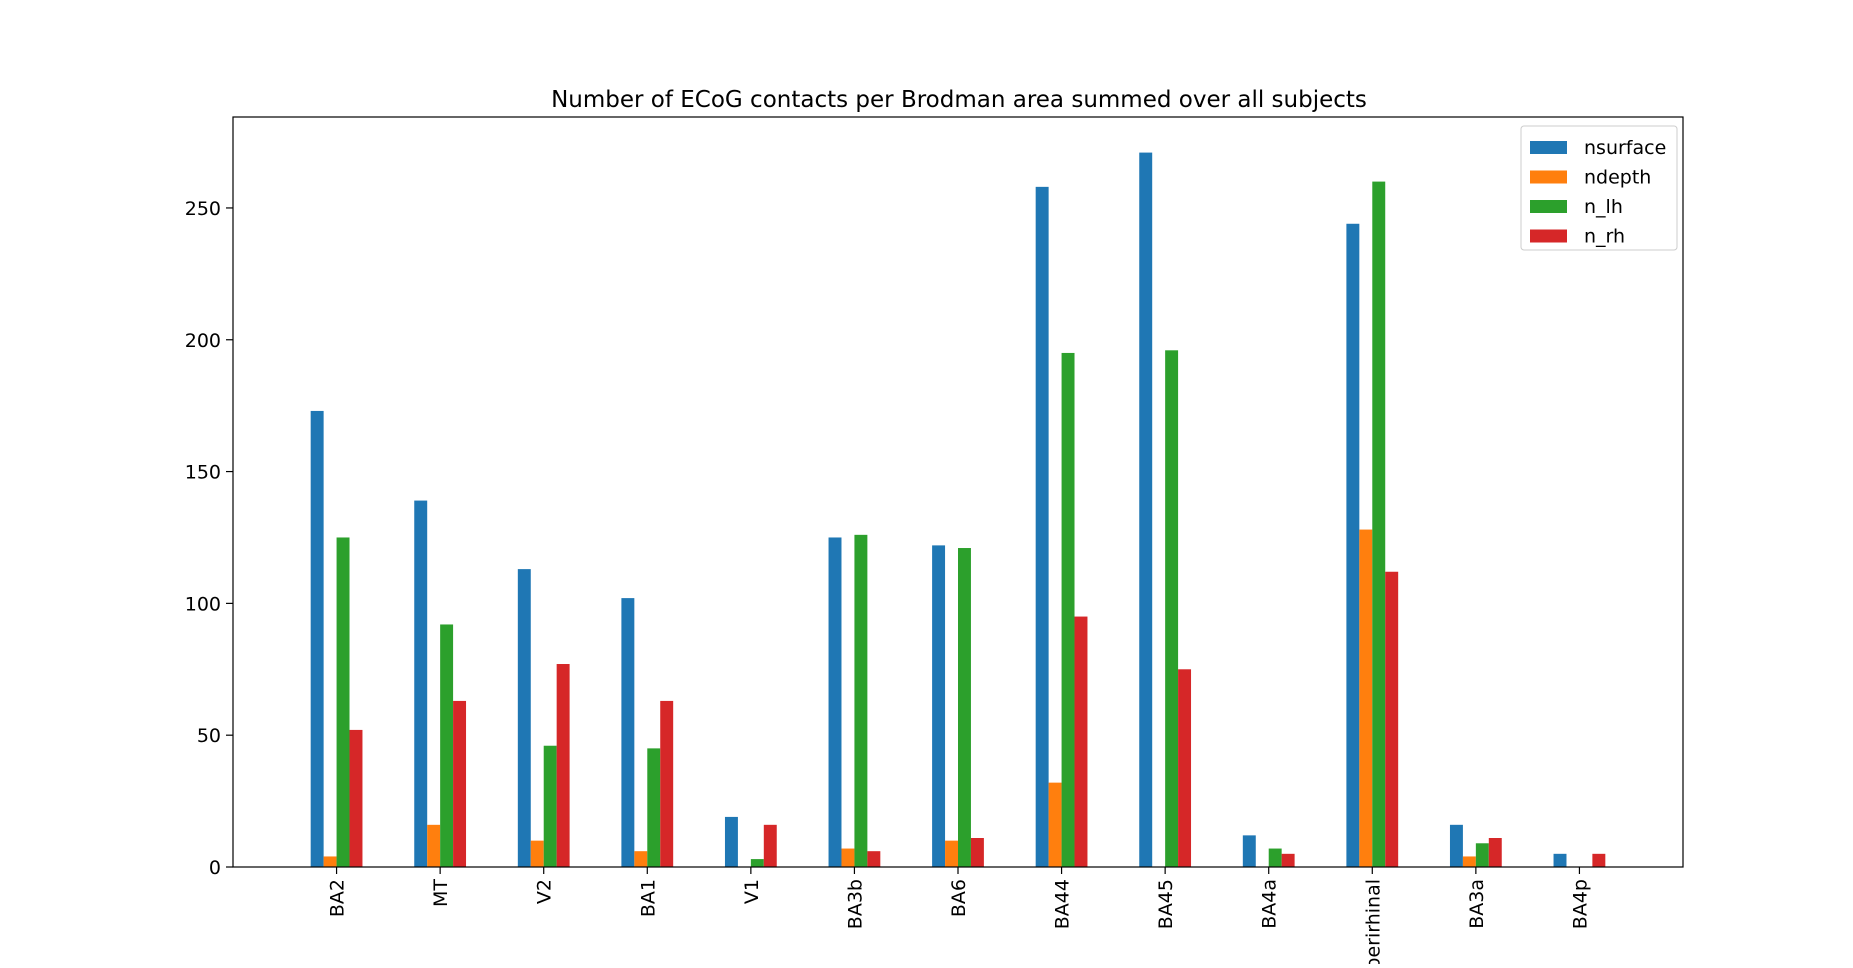 Image resolution: width=1853 pixels, height=968 pixels. I want to click on bar-nsurface-V2, so click(524, 718).